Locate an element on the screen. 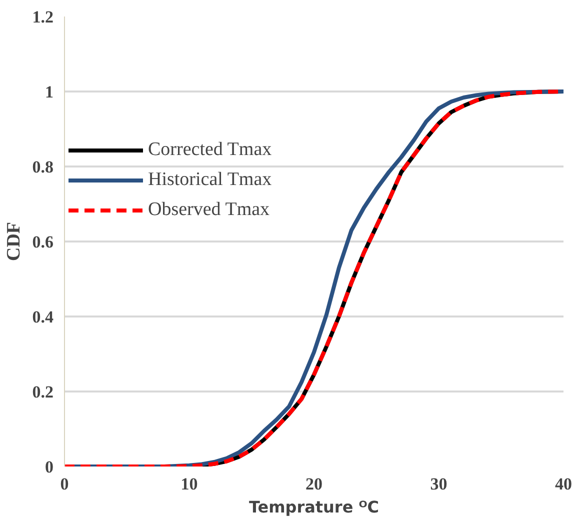 Image resolution: width=575 pixels, height=519 pixels. x-axis-title: Temprature ᴼC is located at coordinates (314, 507).